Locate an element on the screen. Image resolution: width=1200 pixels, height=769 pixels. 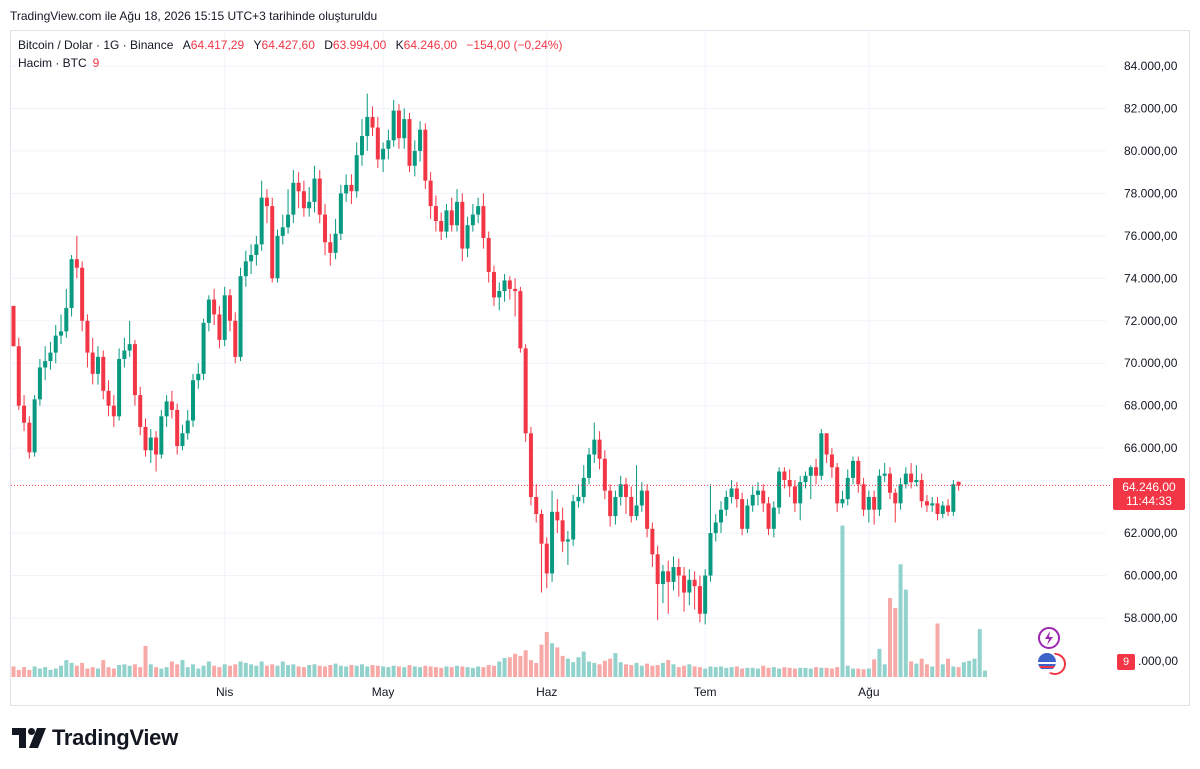
volume-legend: Hacim · BTC 9 is located at coordinates (58, 63).